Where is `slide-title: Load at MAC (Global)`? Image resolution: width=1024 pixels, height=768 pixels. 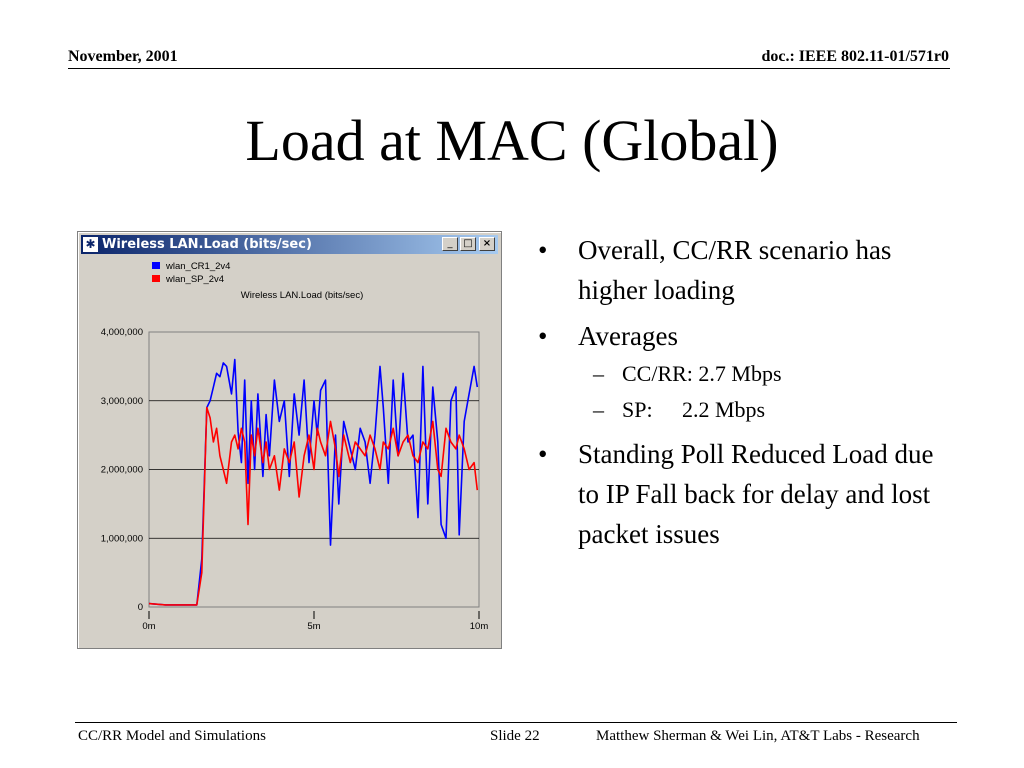 slide-title: Load at MAC (Global) is located at coordinates (512, 140).